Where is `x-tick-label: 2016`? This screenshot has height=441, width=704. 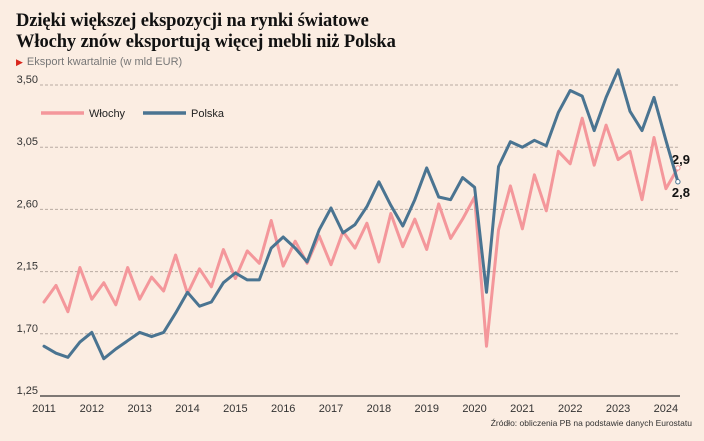
x-tick-label: 2016 is located at coordinates (283, 409).